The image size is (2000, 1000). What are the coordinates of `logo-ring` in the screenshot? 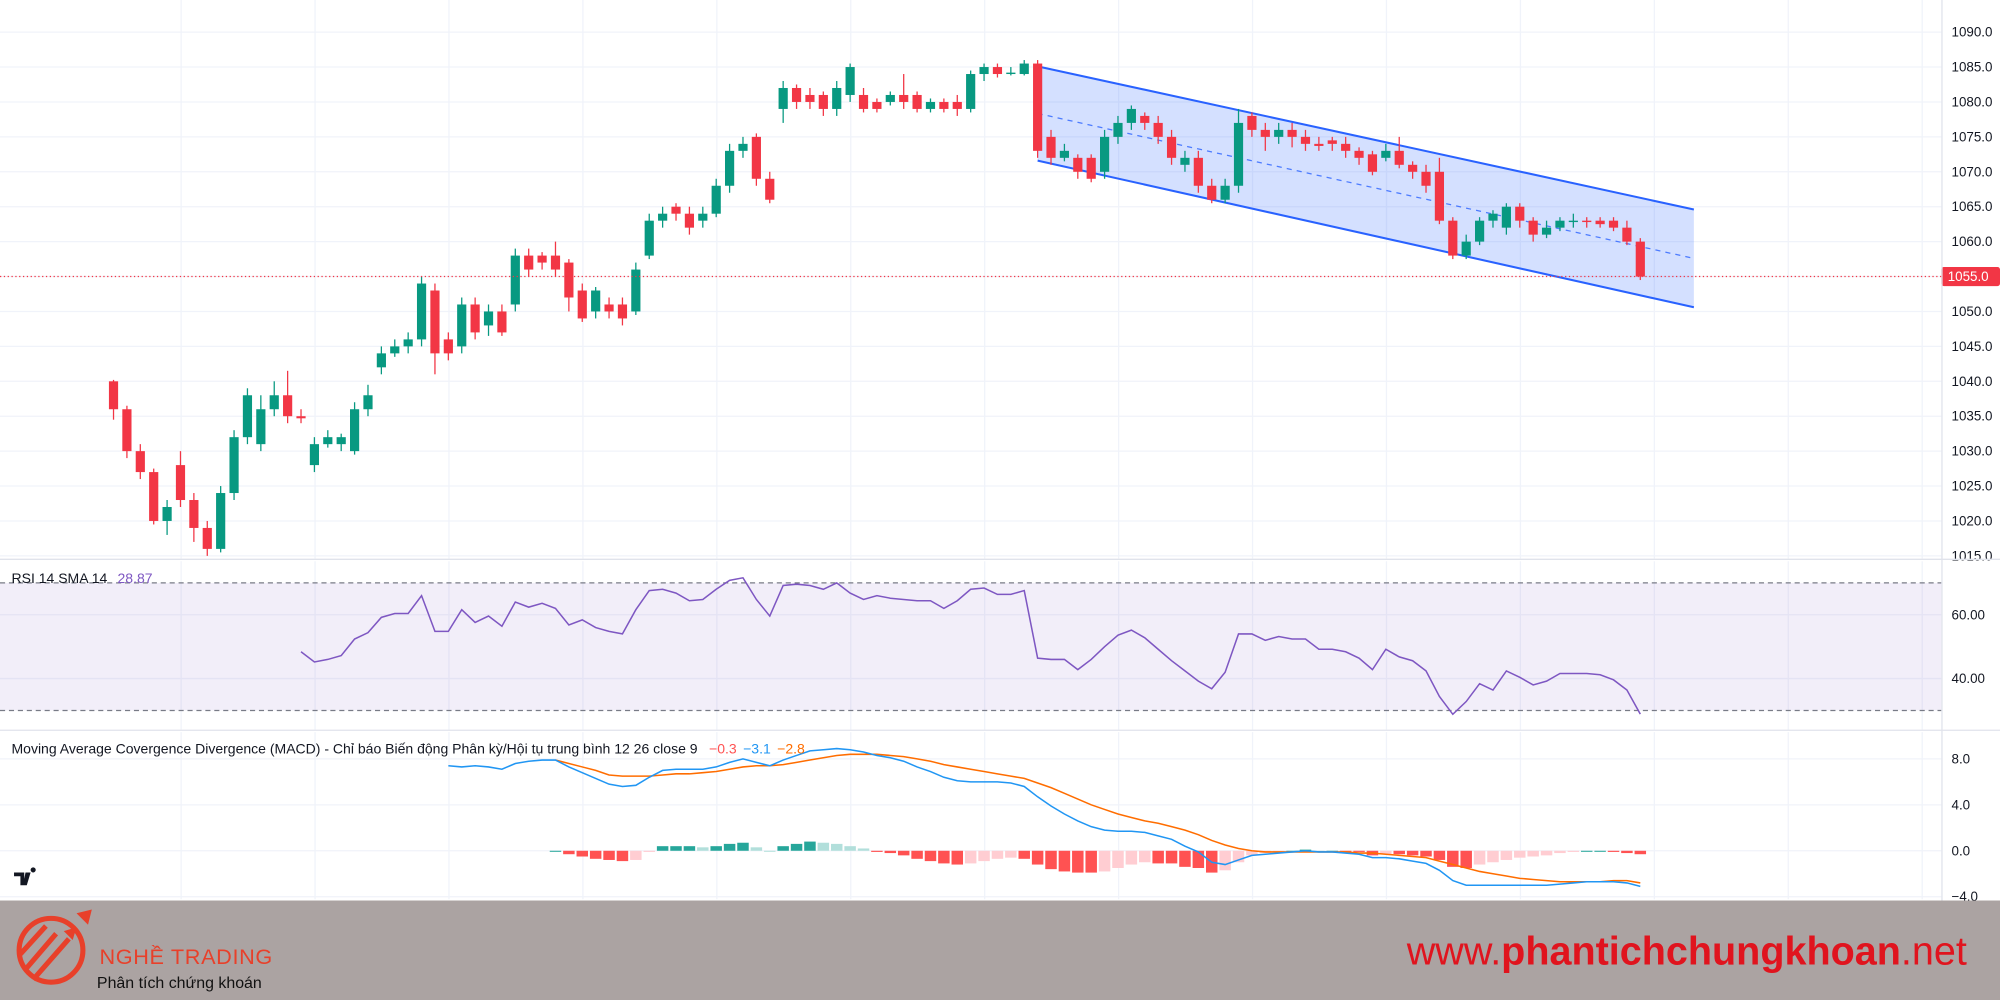 It's located at (51, 950).